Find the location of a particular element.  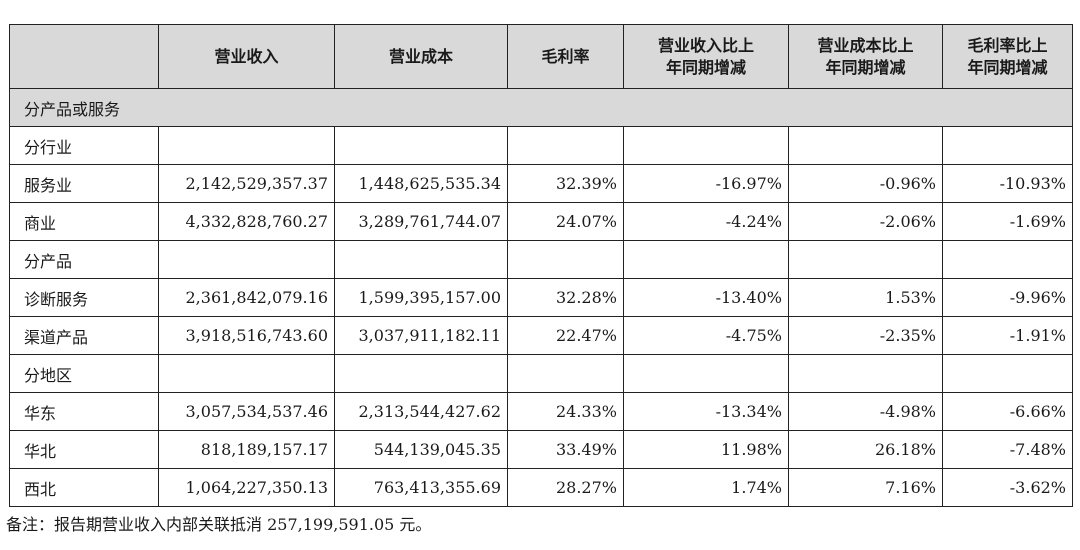

value-cell: 32.28% is located at coordinates (565, 297).